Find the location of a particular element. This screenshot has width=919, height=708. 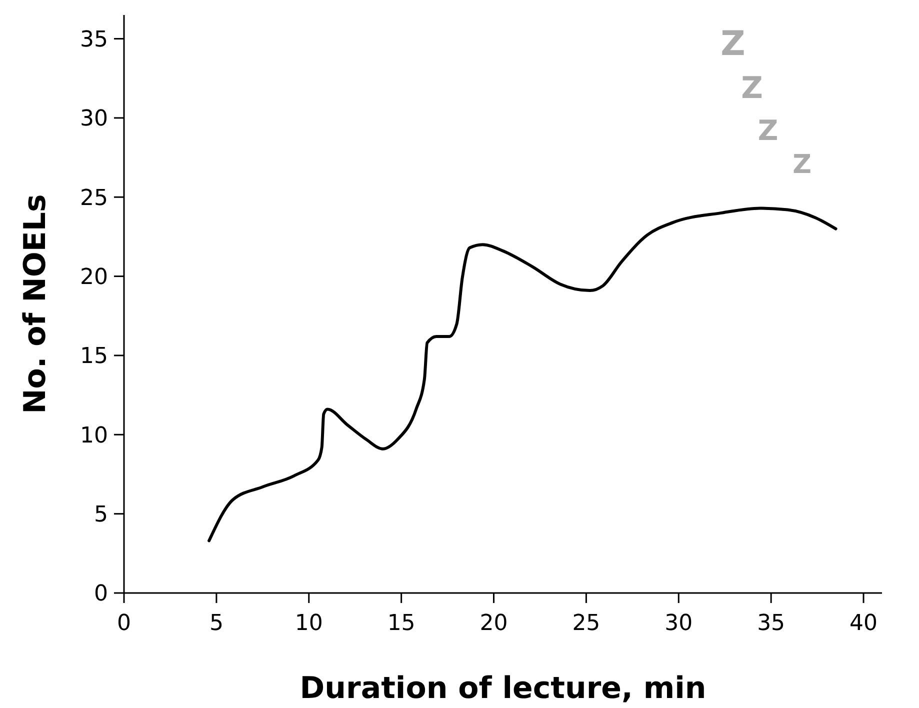

x-tick-label: 25 is located at coordinates (586, 623).